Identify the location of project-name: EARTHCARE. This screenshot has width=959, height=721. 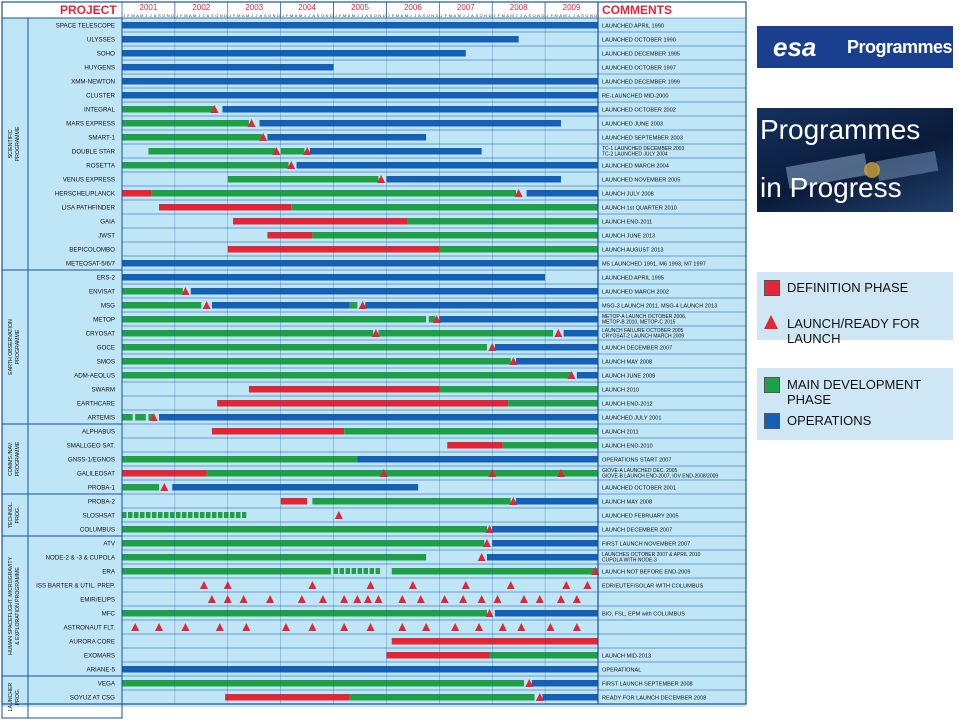
(96, 404).